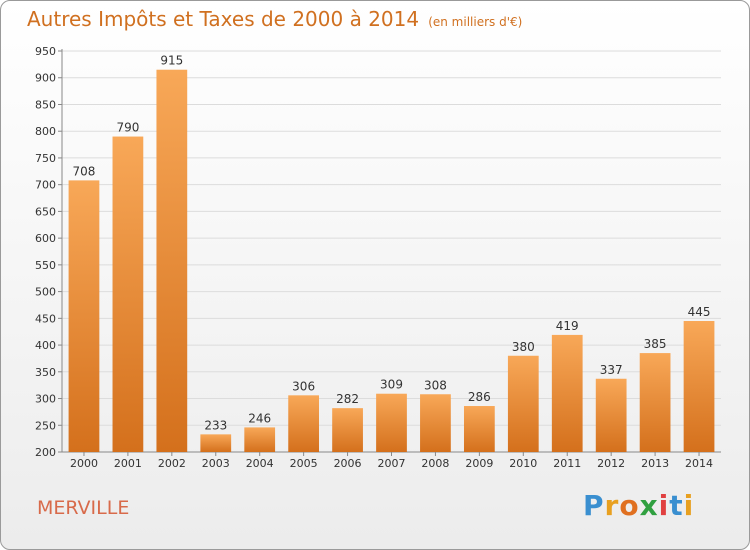 The width and height of the screenshot is (750, 550). Describe the element at coordinates (392, 463) in the screenshot. I see `x-tick-label: 2007` at that location.